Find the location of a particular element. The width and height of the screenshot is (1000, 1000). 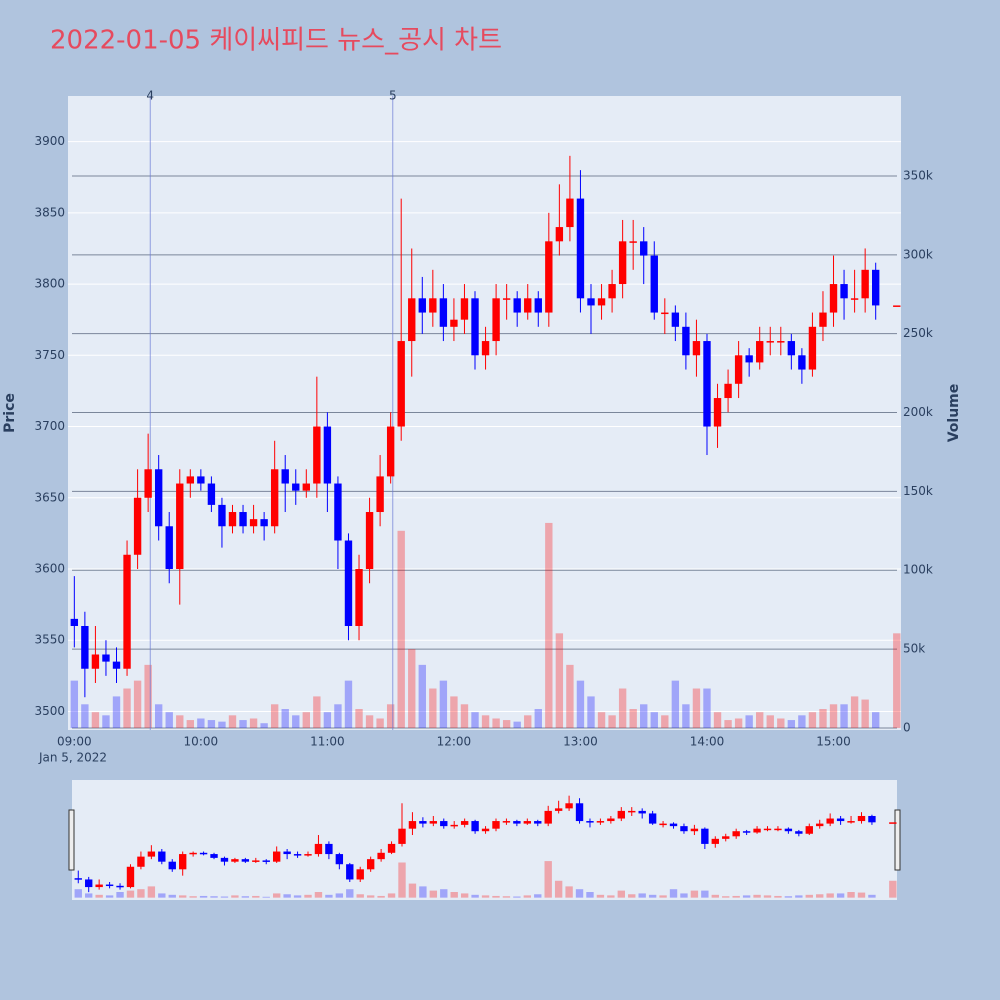

y2-tick-label: 0 is located at coordinates (907, 727).